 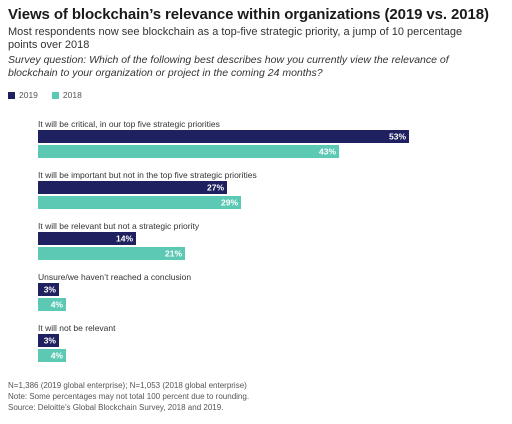 What do you see at coordinates (124, 239) in the screenshot?
I see `data-label-2019: 14%` at bounding box center [124, 239].